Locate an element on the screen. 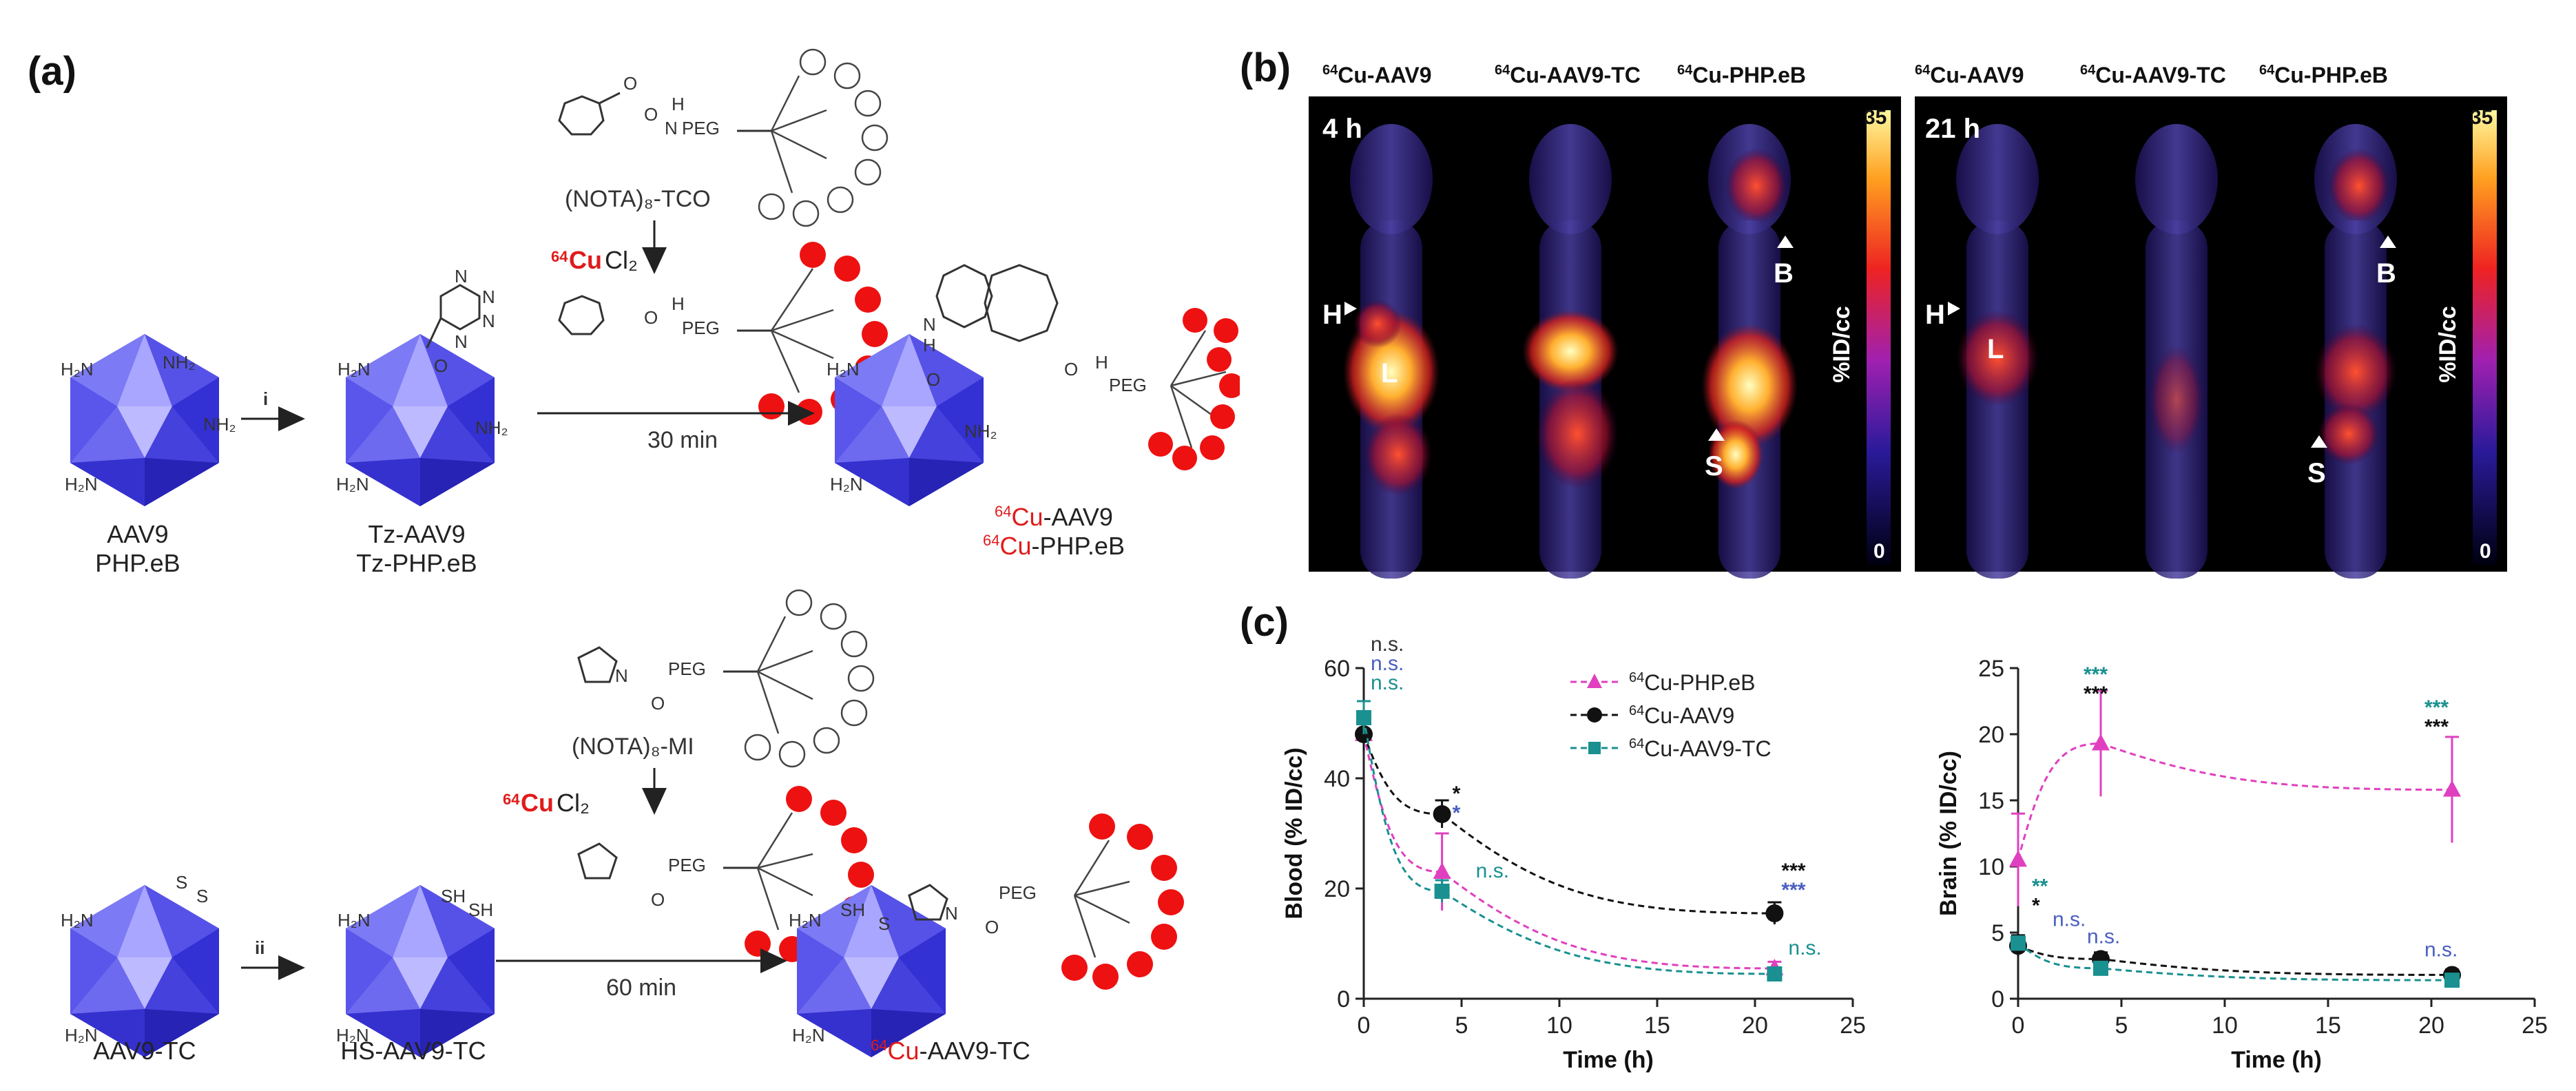 This screenshot has width=2576, height=1091. svg-text: S is located at coordinates (181, 883).